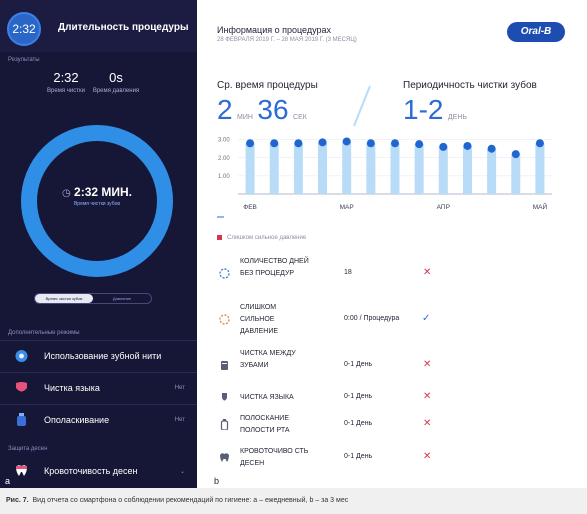 Image resolution: width=587 pixels, height=514 pixels. I want to click on list-item-rinse: Ополаскивание Нет, so click(98, 420).